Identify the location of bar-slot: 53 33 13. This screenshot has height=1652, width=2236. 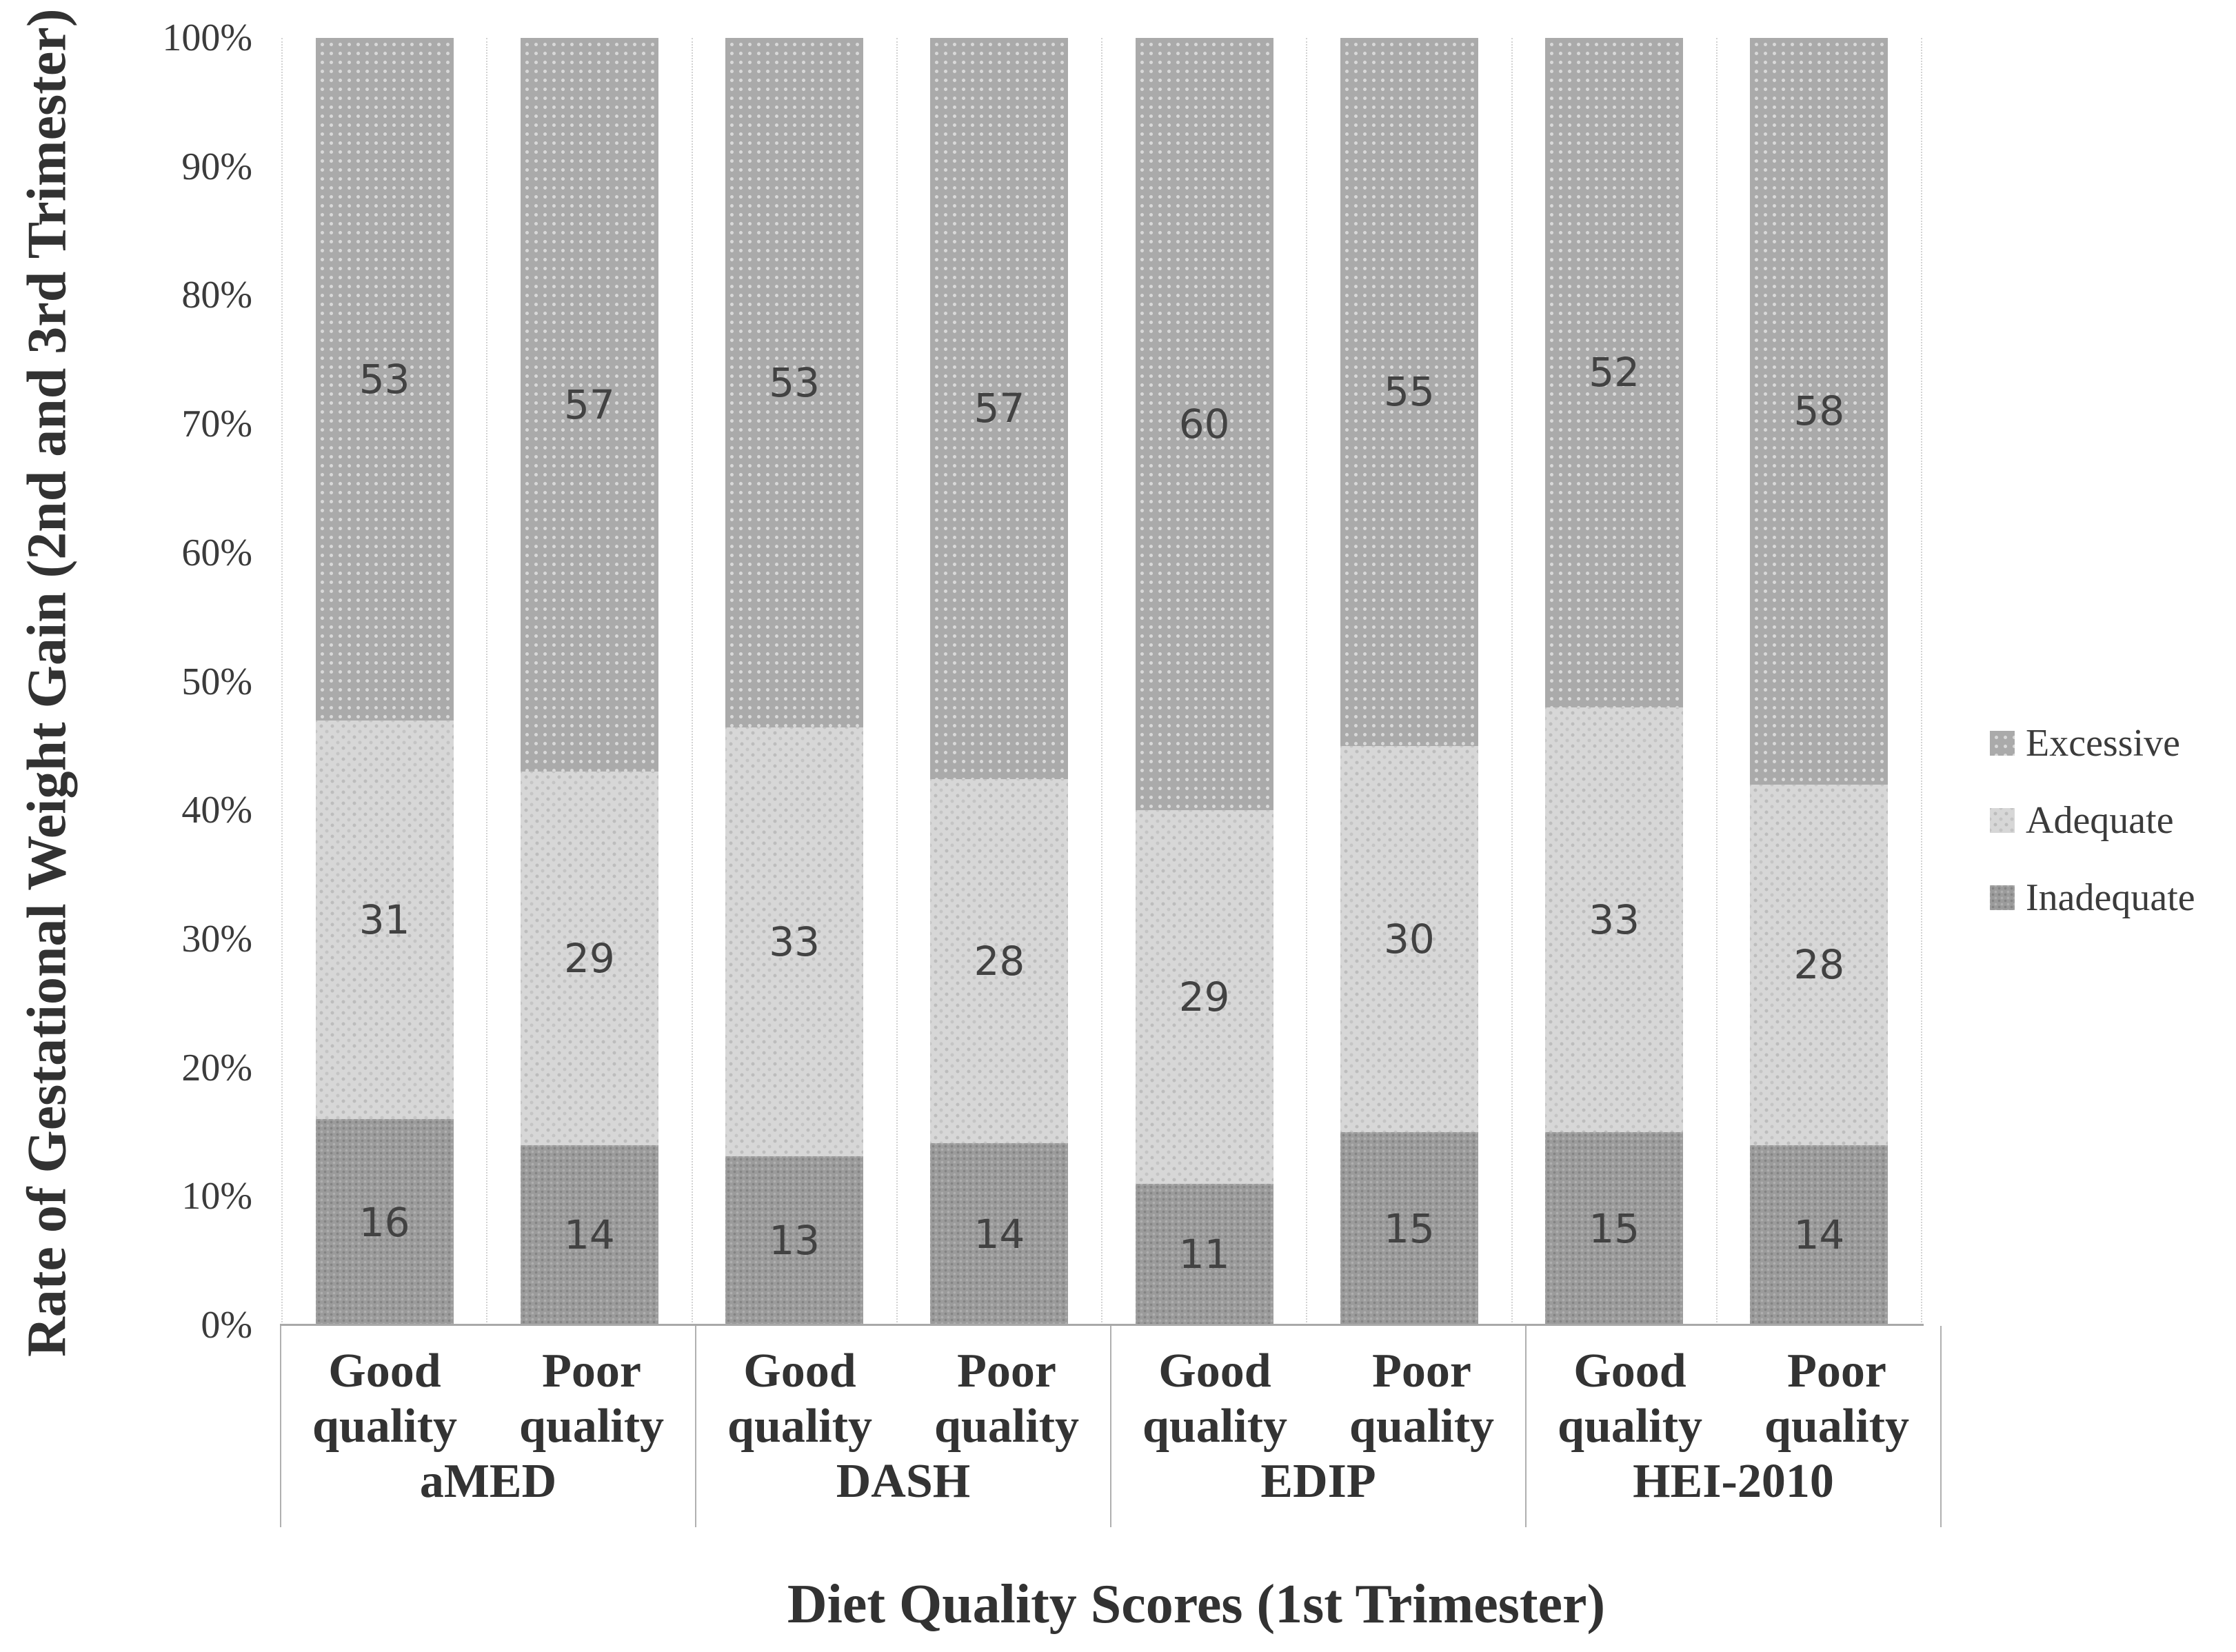
(793, 682).